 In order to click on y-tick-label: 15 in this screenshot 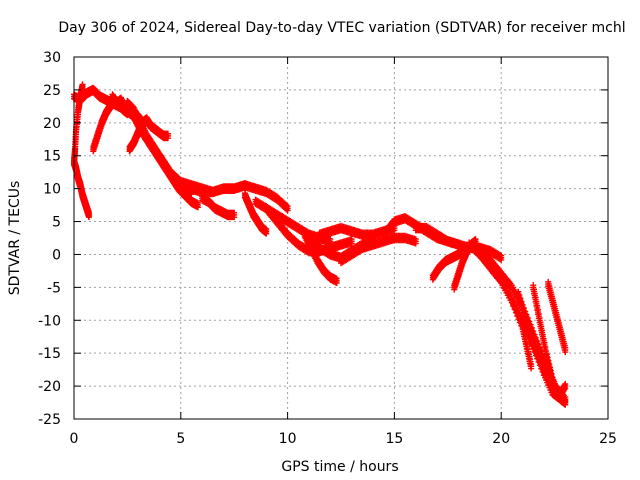, I will do `click(52, 157)`.